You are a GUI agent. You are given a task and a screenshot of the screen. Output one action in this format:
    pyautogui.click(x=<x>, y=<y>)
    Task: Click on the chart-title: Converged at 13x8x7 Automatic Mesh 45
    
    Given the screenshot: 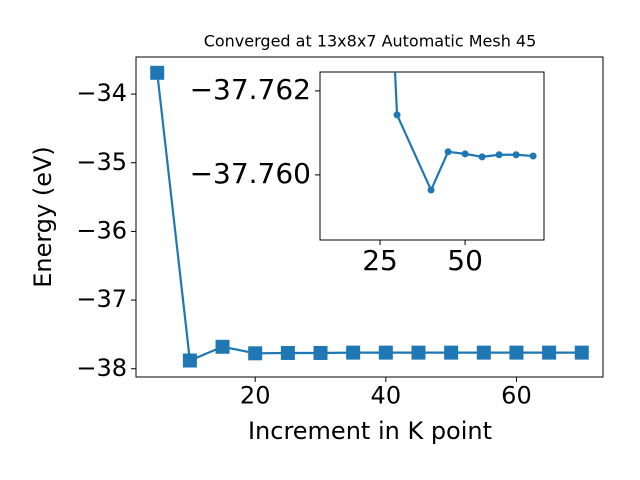 What is the action you would take?
    pyautogui.click(x=370, y=41)
    